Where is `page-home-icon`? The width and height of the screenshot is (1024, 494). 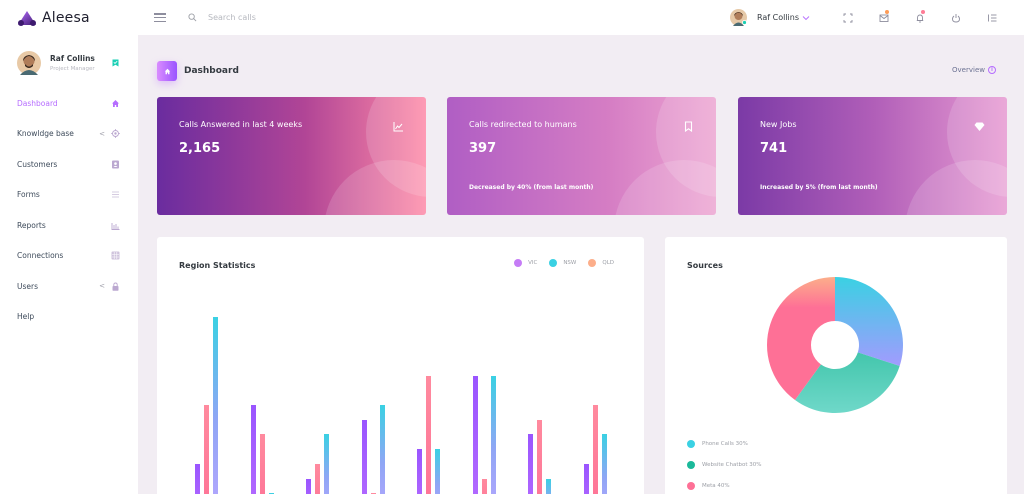 page-home-icon is located at coordinates (167, 71).